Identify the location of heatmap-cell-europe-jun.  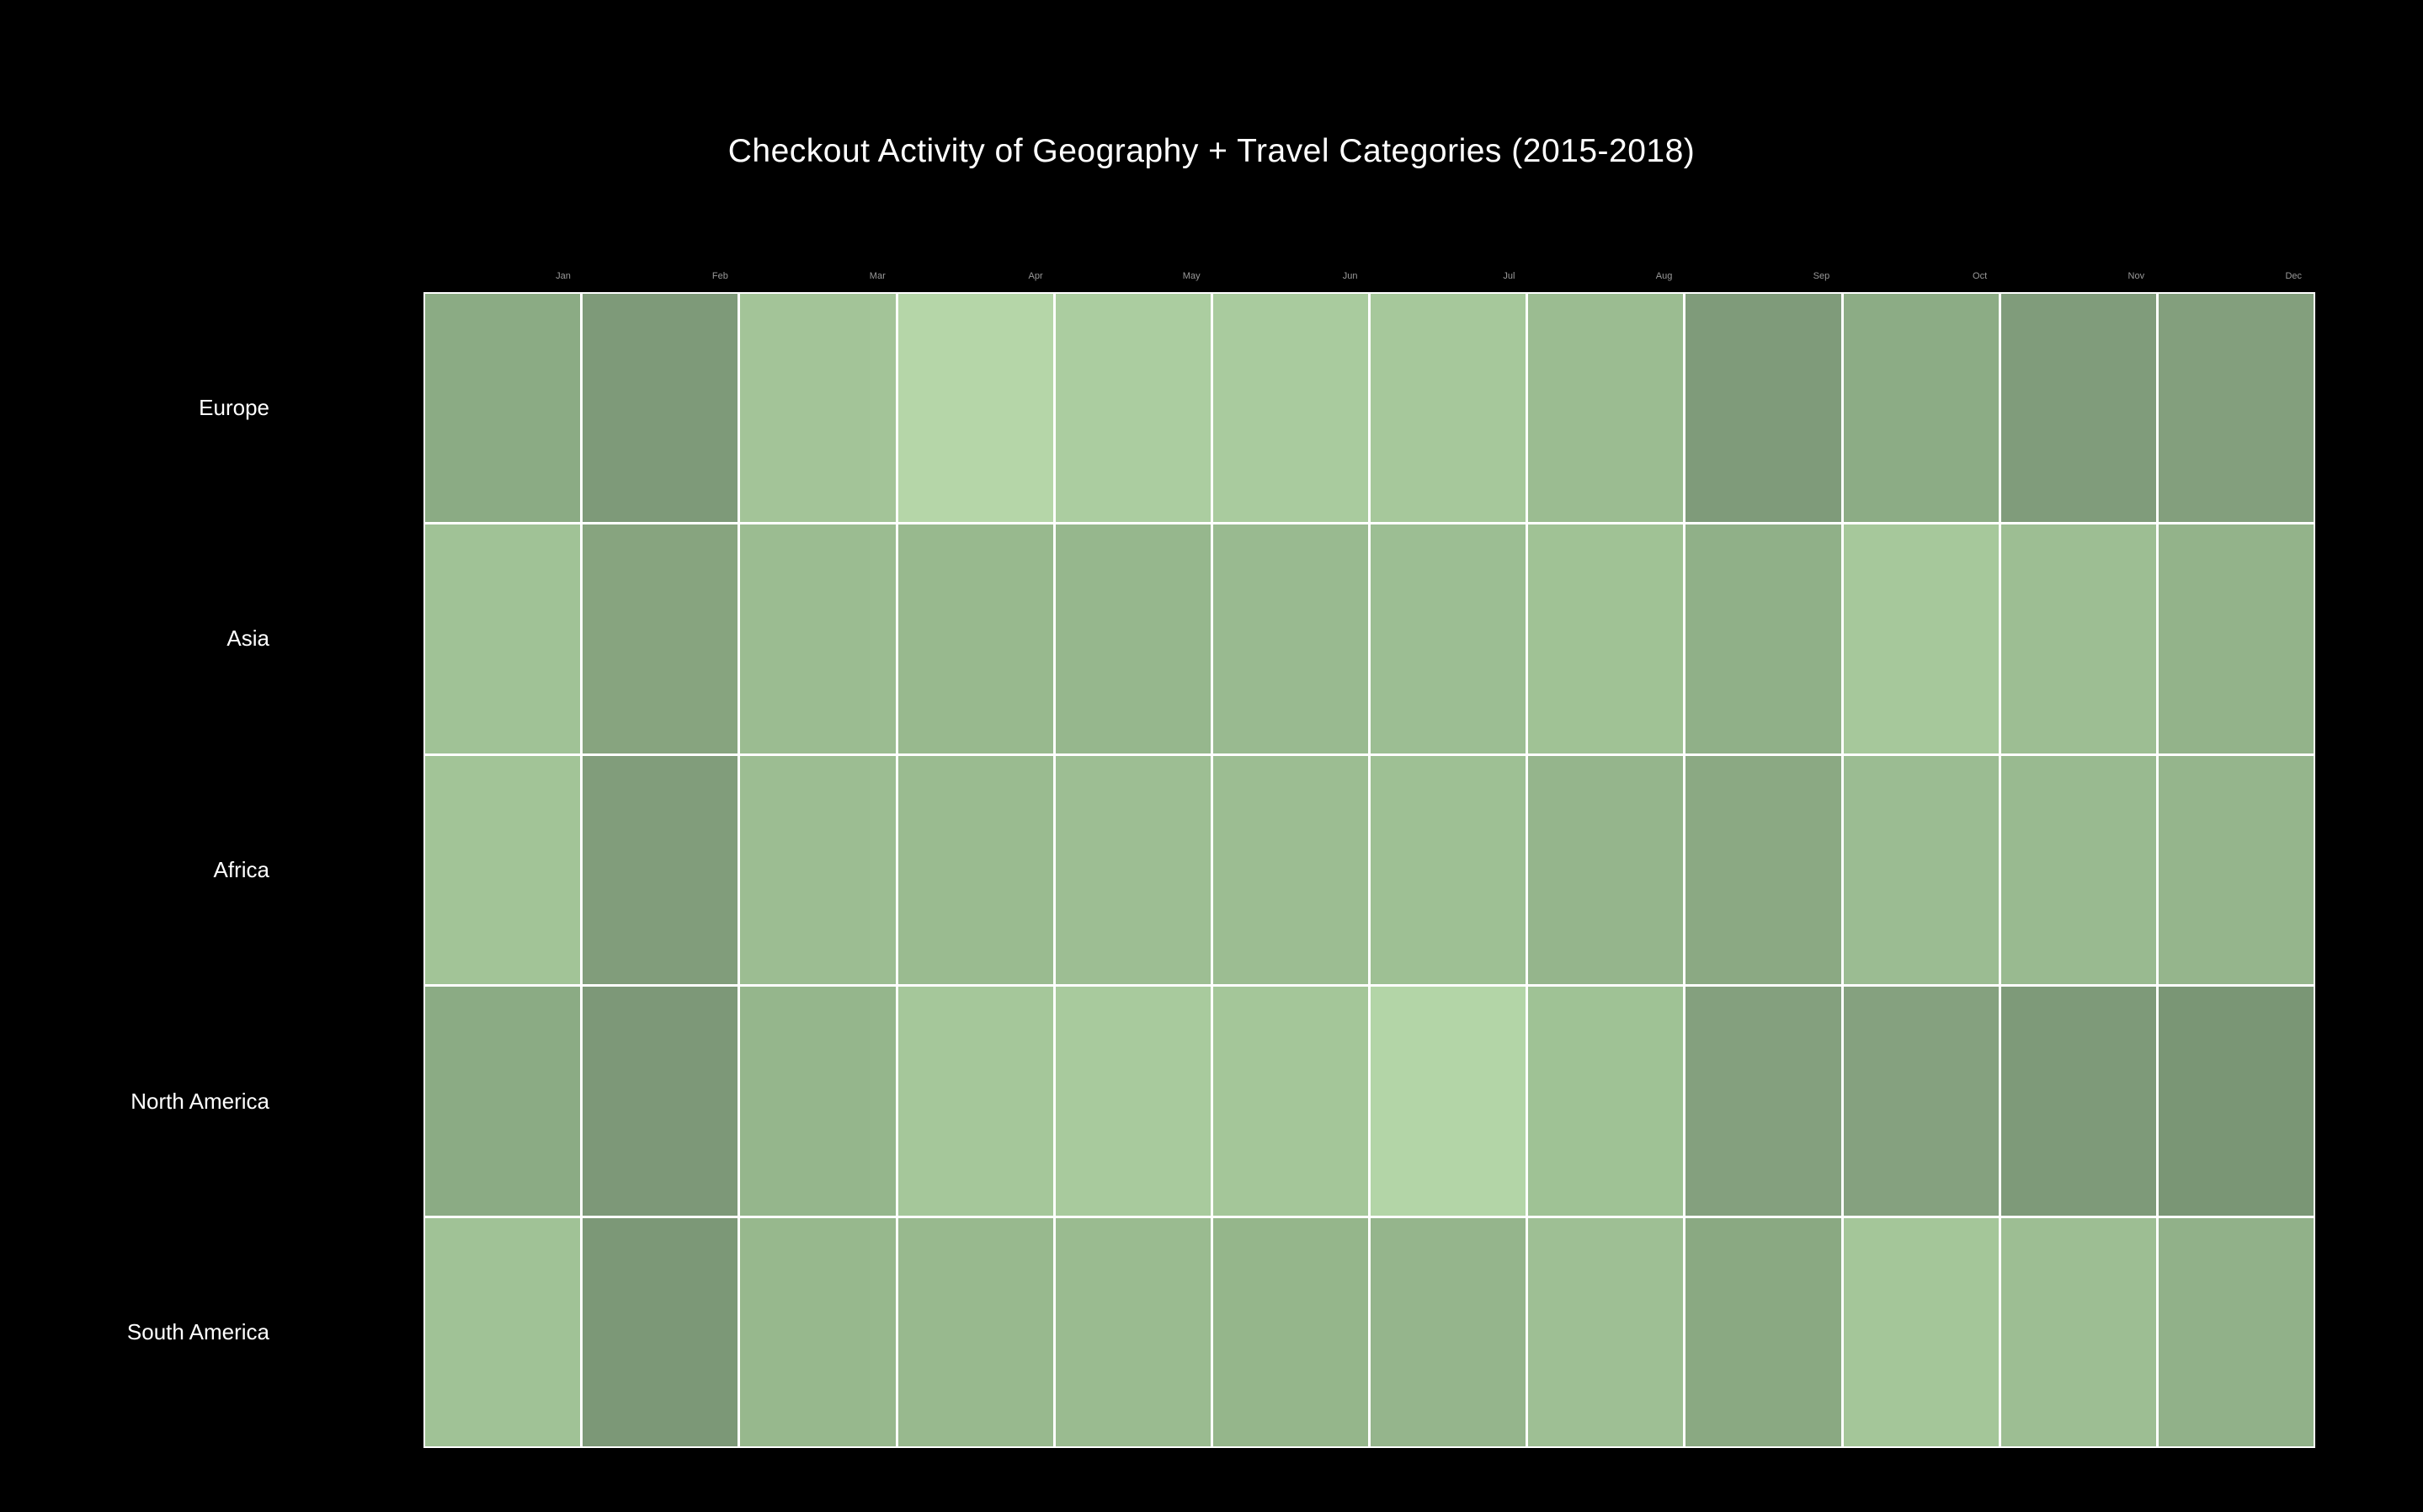
(1290, 409).